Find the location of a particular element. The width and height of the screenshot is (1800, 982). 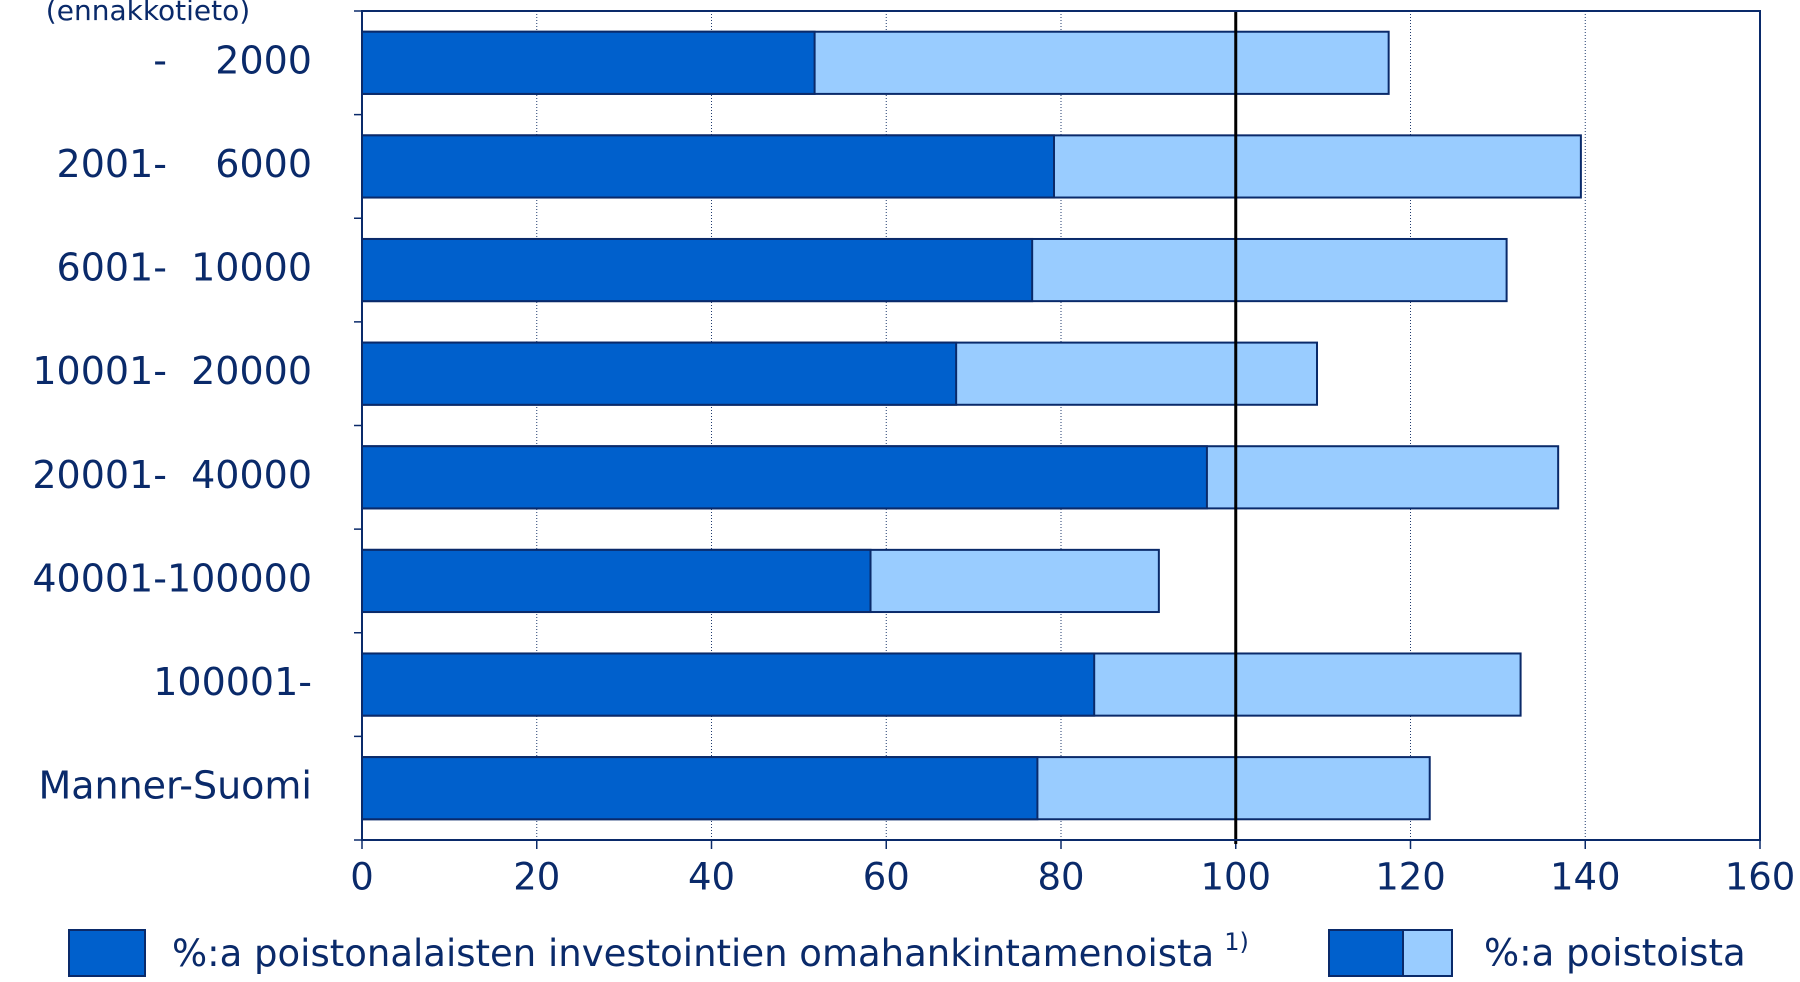

y-tick-label: 20001- 40000 is located at coordinates (172, 475).